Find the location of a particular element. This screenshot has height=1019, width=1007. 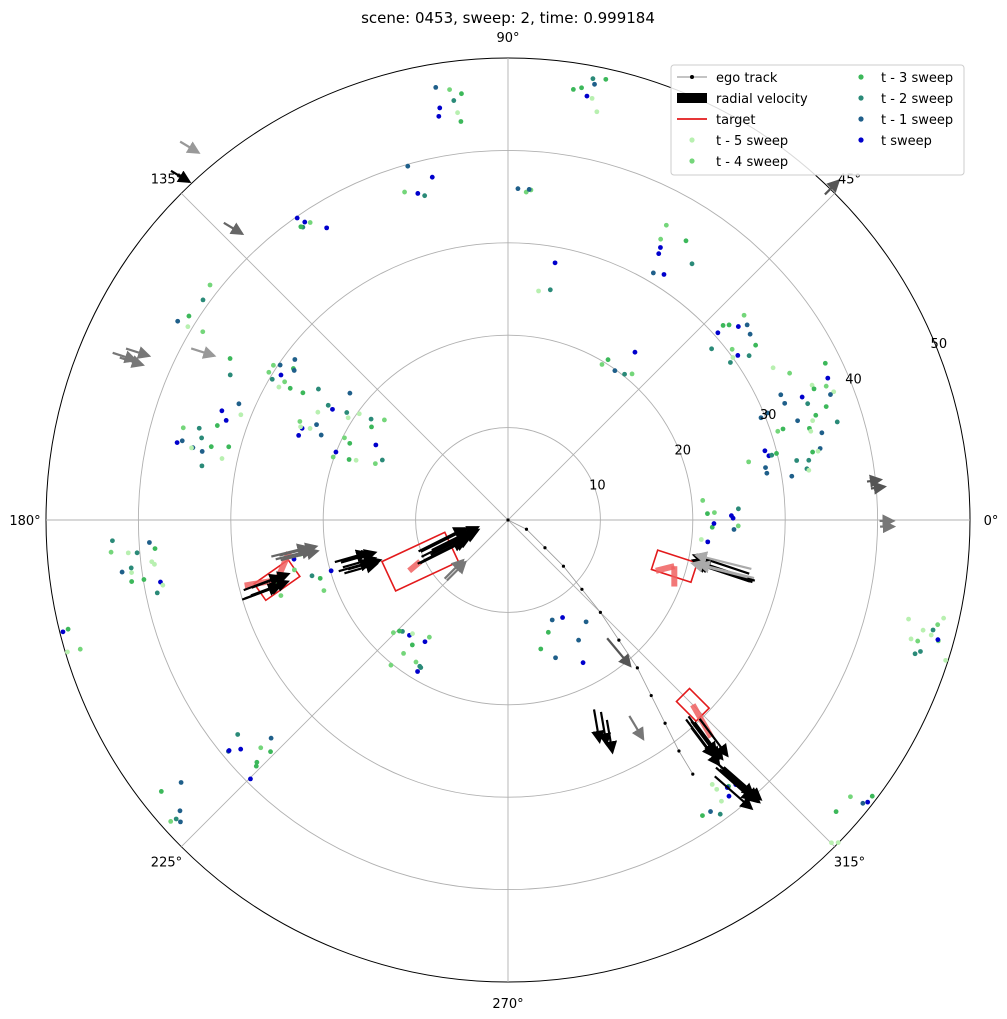

legend-label: t - 2 sweep is located at coordinates (917, 99).